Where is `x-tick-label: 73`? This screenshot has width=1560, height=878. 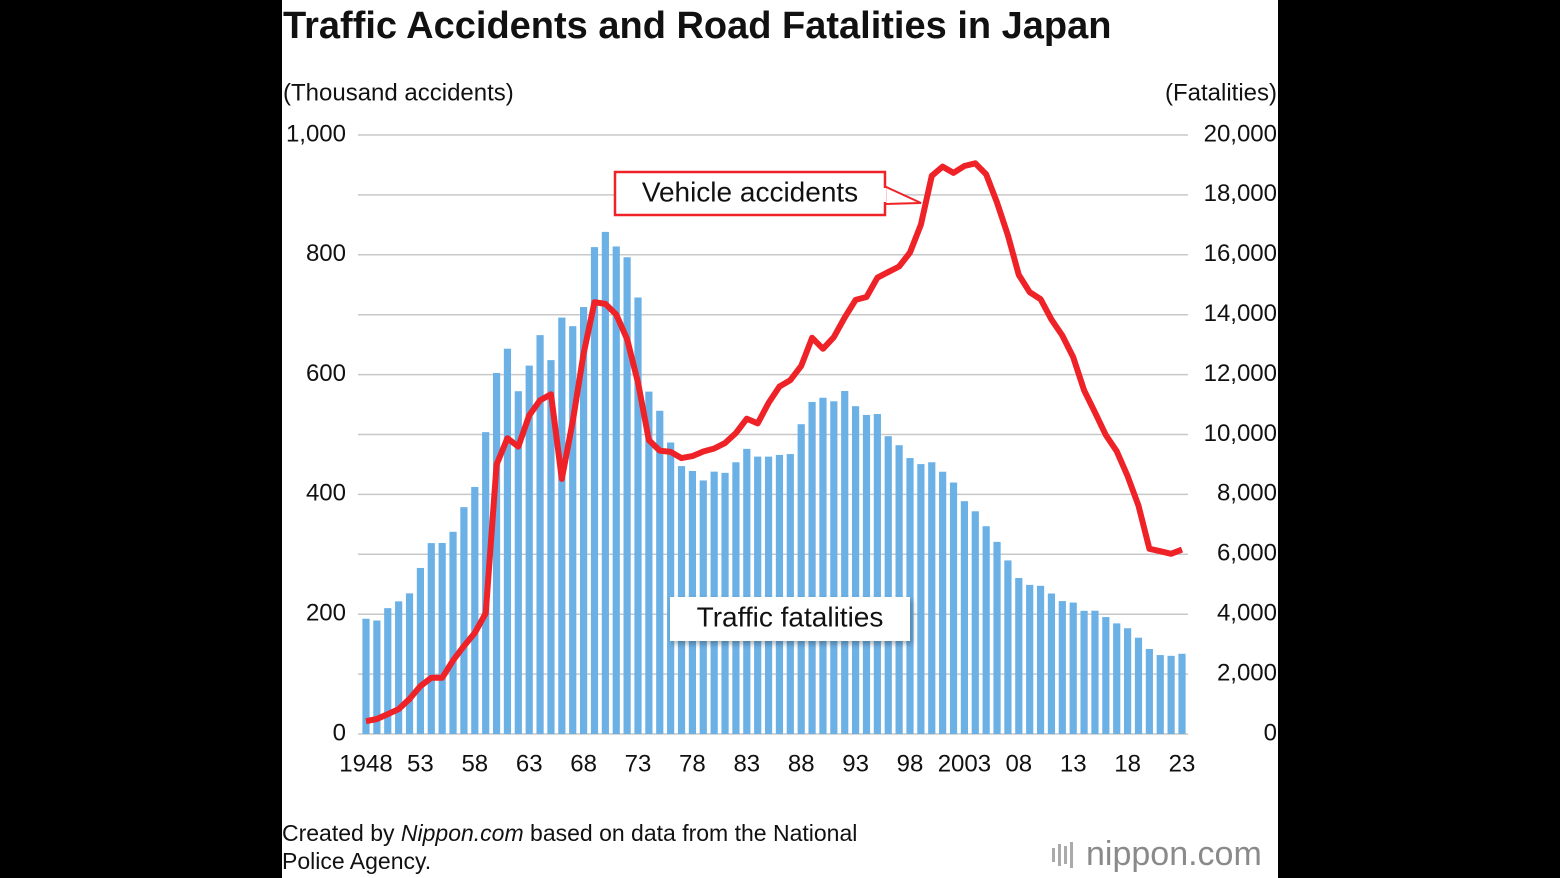 x-tick-label: 73 is located at coordinates (638, 763).